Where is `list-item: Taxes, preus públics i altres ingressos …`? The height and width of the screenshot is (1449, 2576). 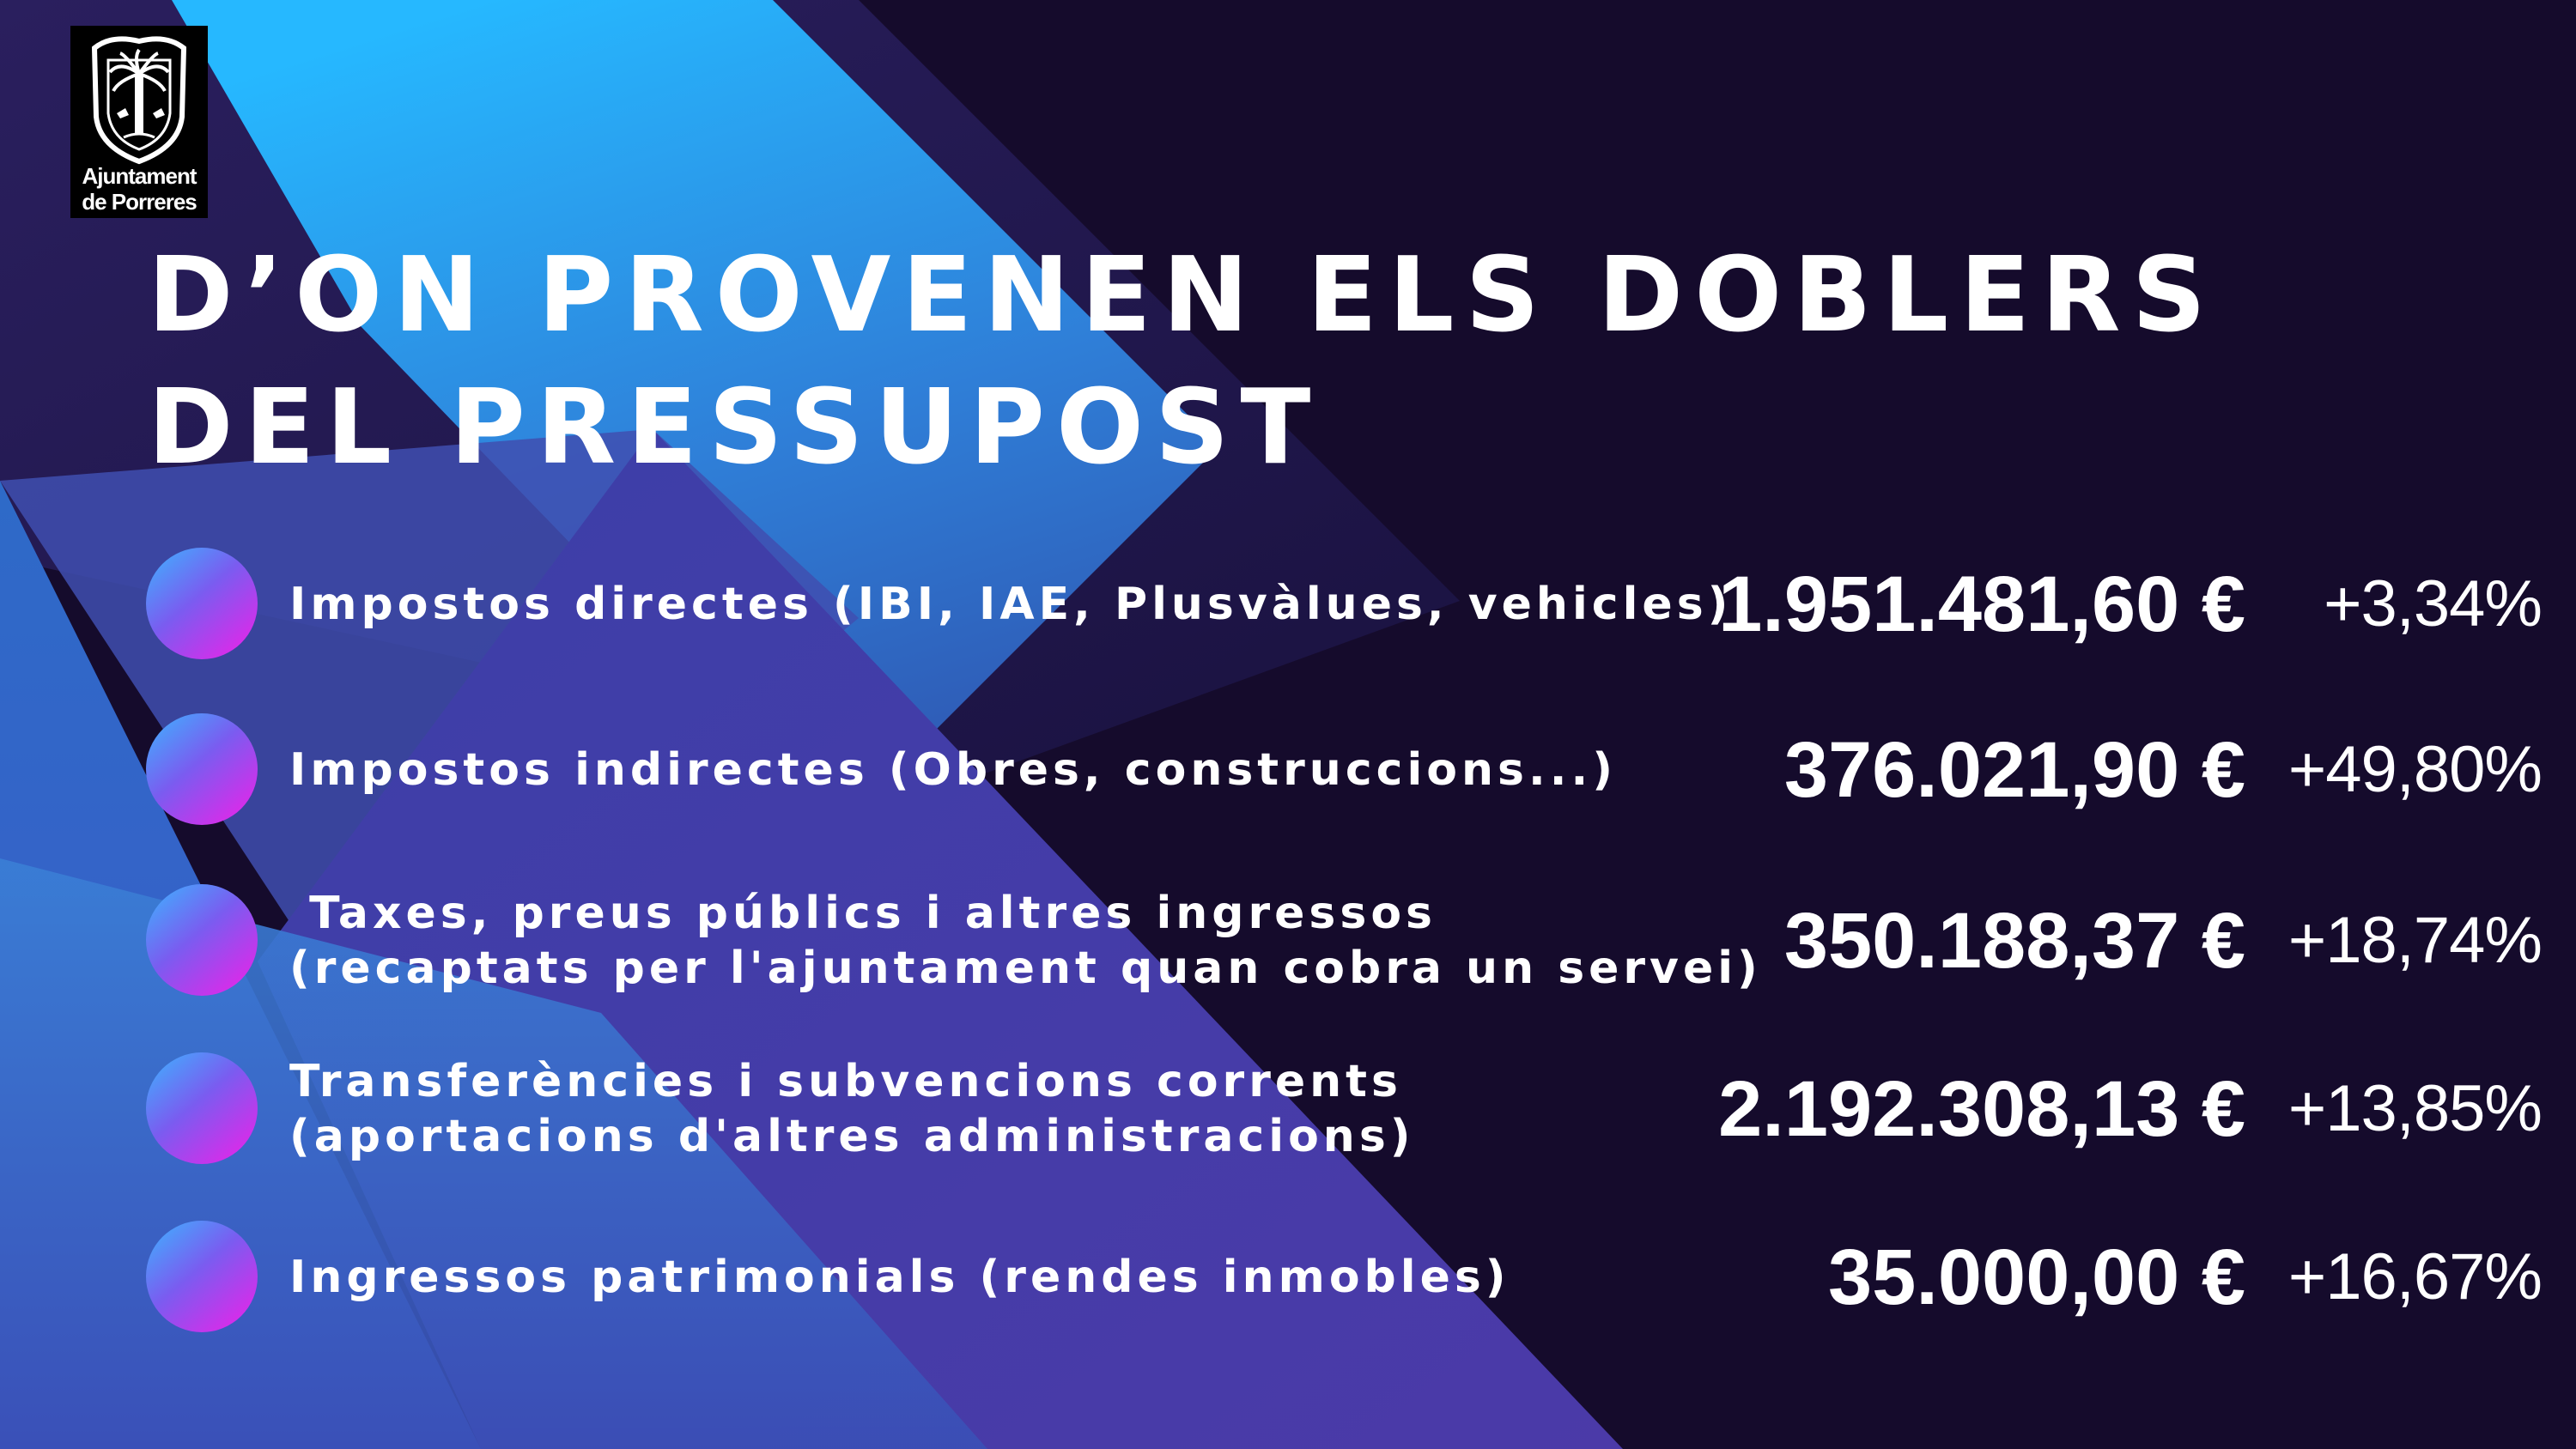 list-item: Taxes, preus públics i altres ingressos … is located at coordinates (1288, 941).